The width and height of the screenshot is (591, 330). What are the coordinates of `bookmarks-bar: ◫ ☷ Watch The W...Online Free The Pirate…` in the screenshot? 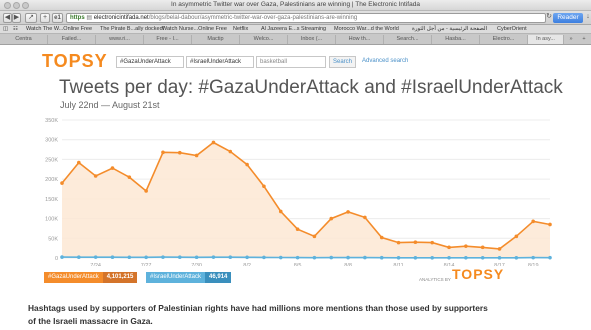 It's located at (295, 29).